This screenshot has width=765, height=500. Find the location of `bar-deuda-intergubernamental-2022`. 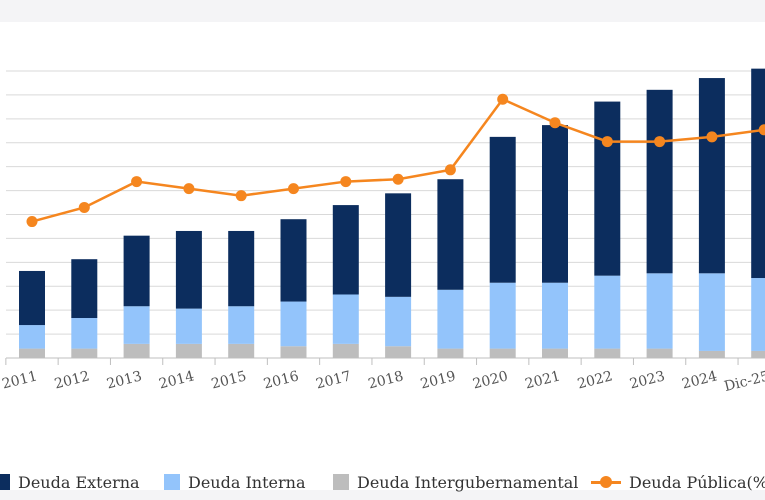

bar-deuda-intergubernamental-2022 is located at coordinates (607, 353).